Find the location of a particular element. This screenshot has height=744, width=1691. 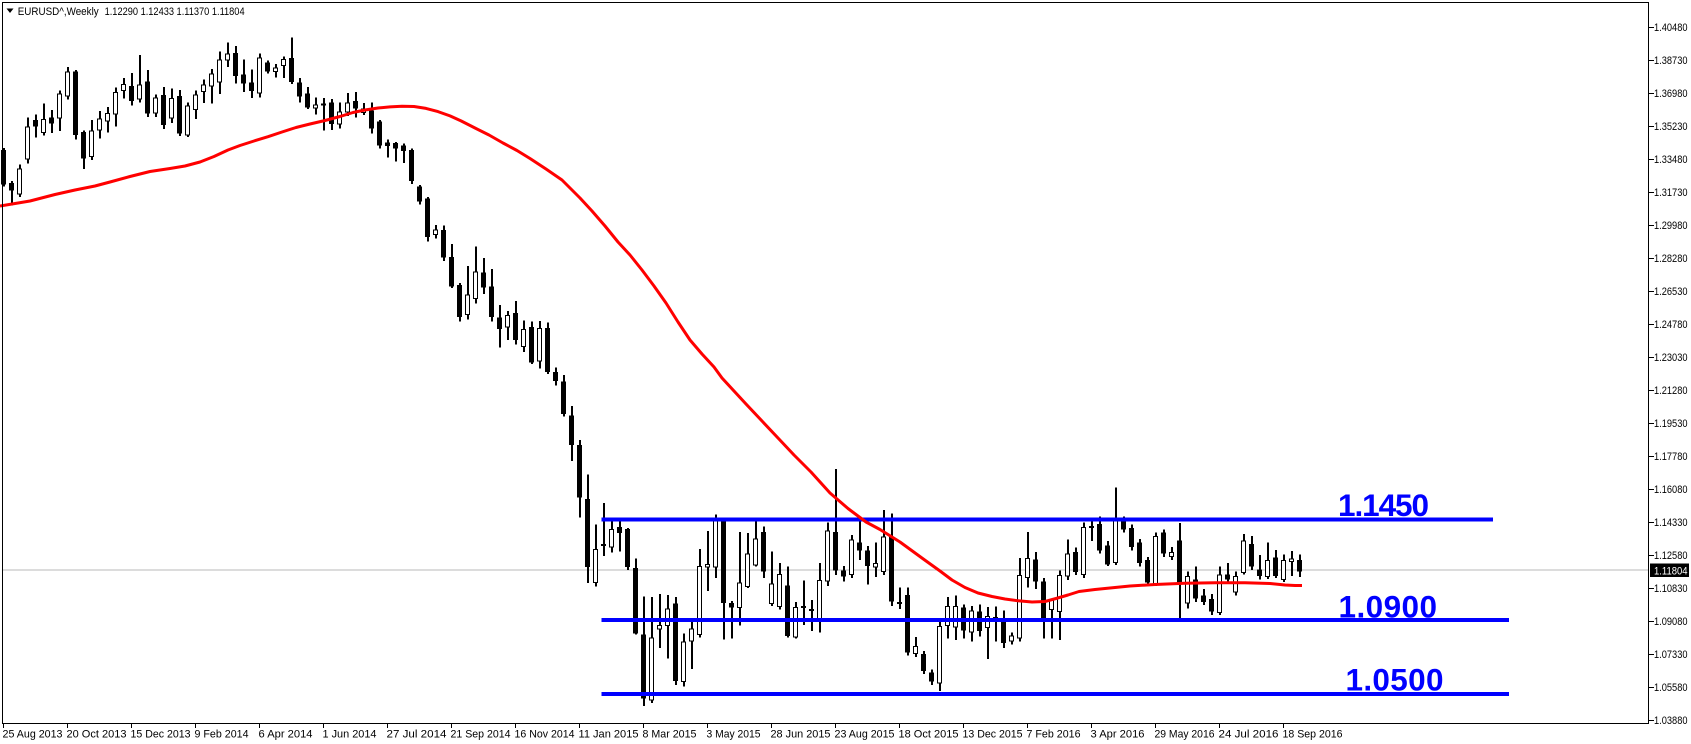

svg-text: 8 Mar 2015 is located at coordinates (670, 735).